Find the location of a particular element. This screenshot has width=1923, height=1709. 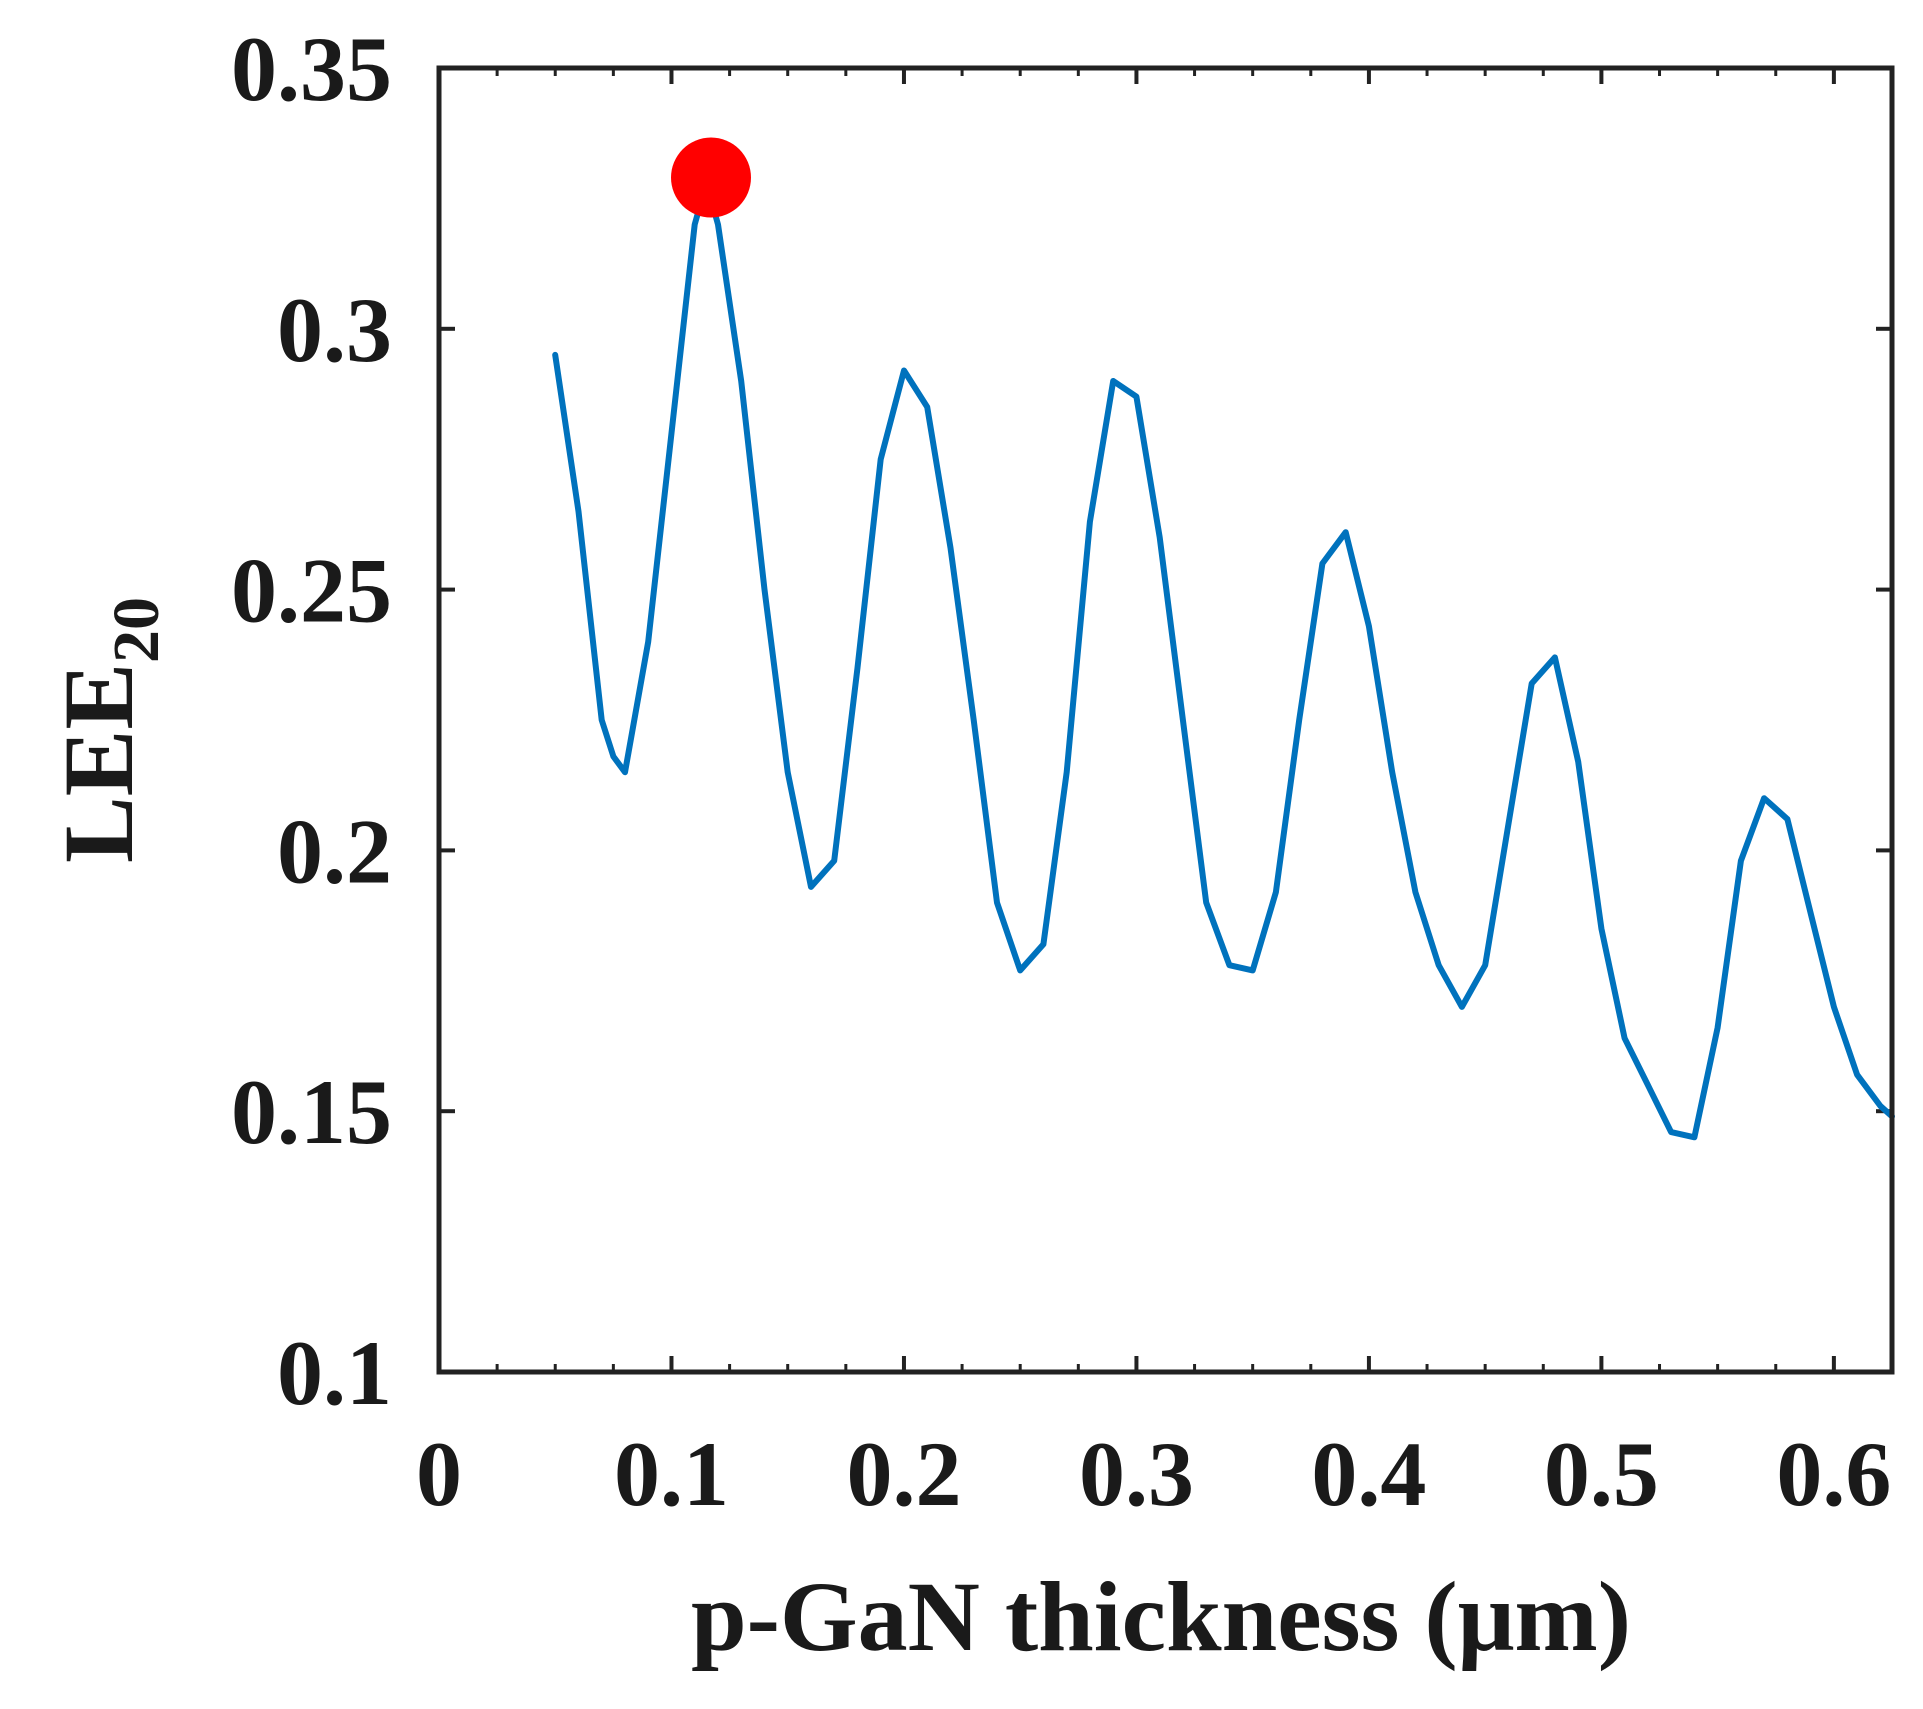

max-point-marker is located at coordinates (711, 177).